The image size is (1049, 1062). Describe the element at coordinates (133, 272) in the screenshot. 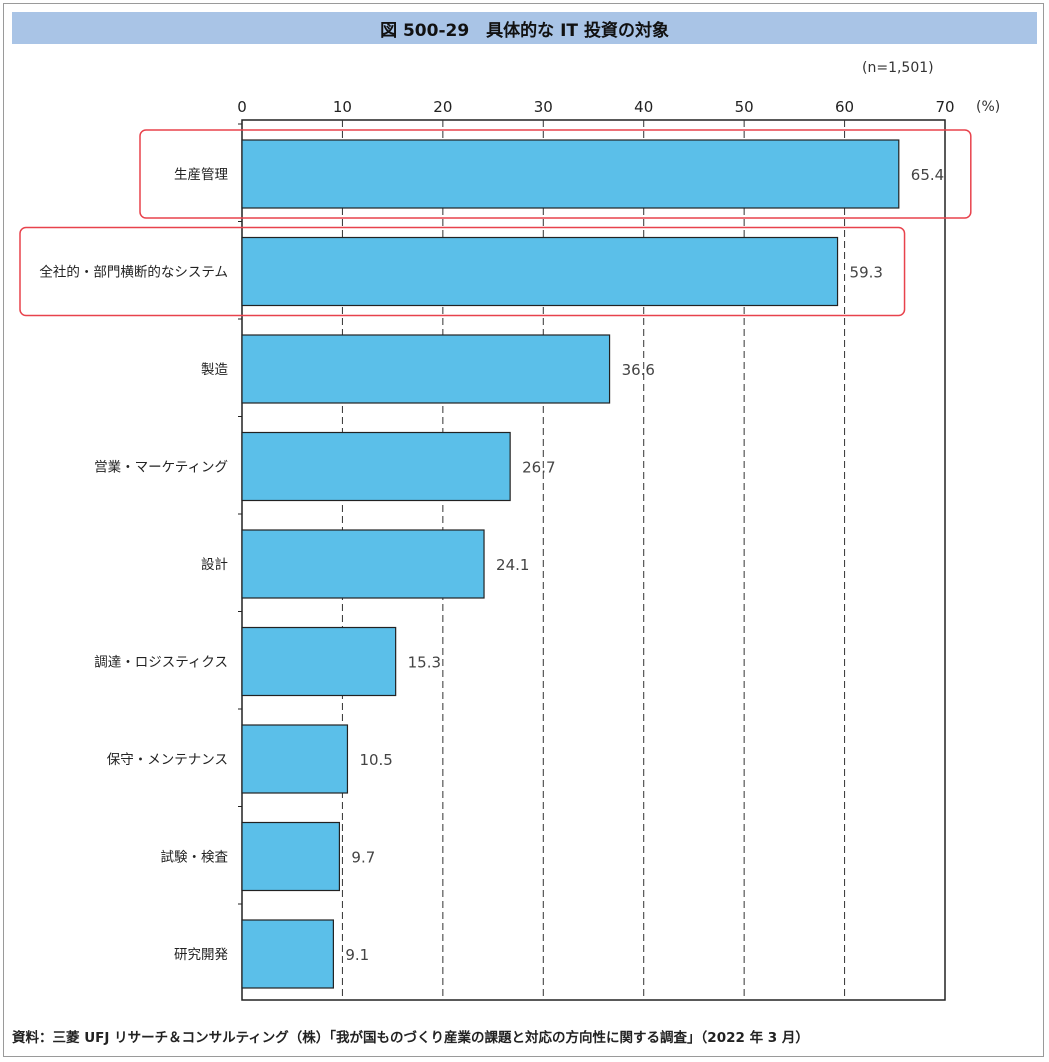

I see `category-label: 全社的・部門横断的なシステム` at that location.